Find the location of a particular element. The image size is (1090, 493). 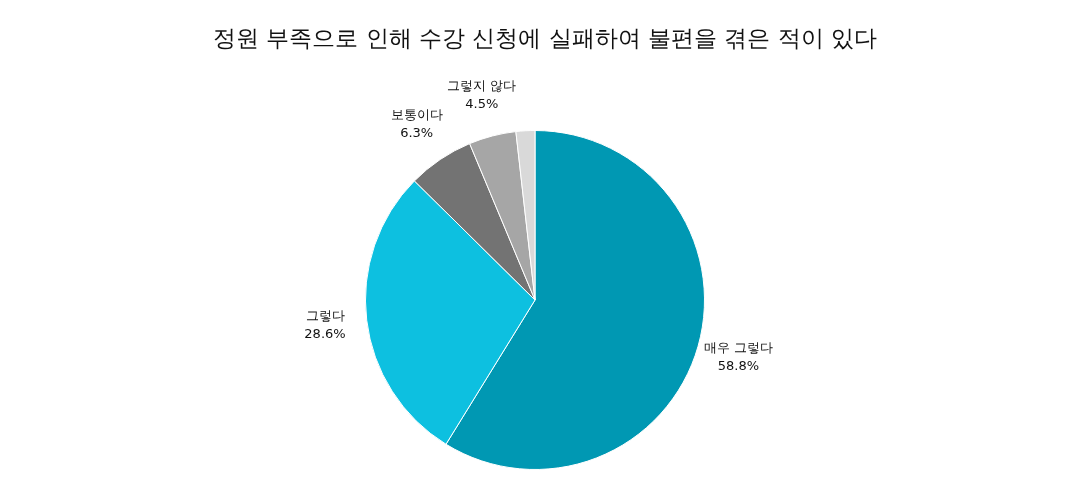

data-label: 28.6% is located at coordinates (325, 333).